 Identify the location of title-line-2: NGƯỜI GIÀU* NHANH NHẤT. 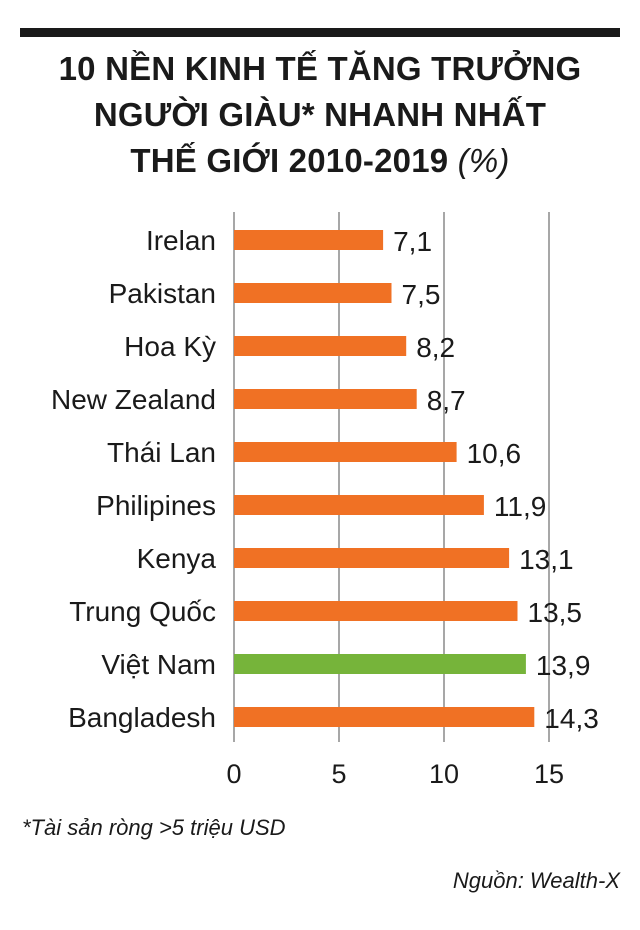
(320, 114).